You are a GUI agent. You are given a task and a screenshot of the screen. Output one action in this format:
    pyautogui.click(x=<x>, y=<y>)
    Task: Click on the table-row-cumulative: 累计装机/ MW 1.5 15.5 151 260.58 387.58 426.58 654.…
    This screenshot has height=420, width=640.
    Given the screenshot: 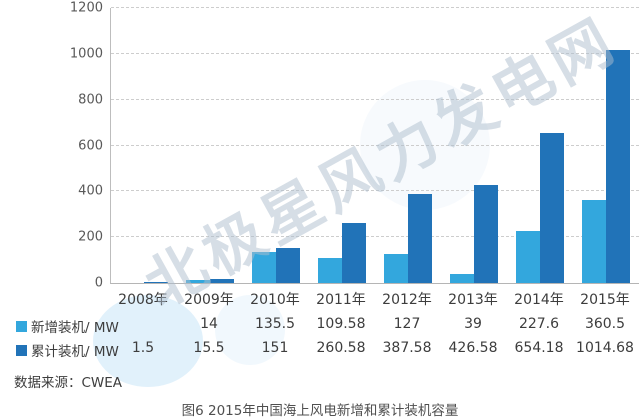 What is the action you would take?
    pyautogui.click(x=320, y=350)
    